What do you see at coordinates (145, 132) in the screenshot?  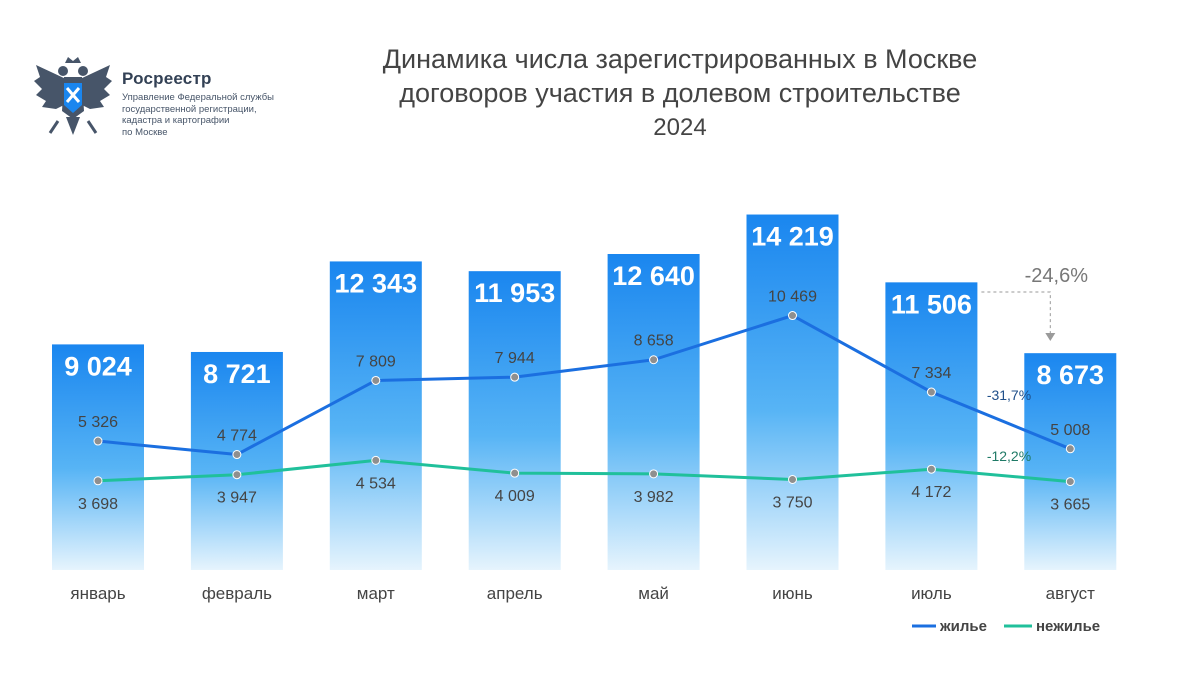 I see `org-subtitle-line: по Москве` at bounding box center [145, 132].